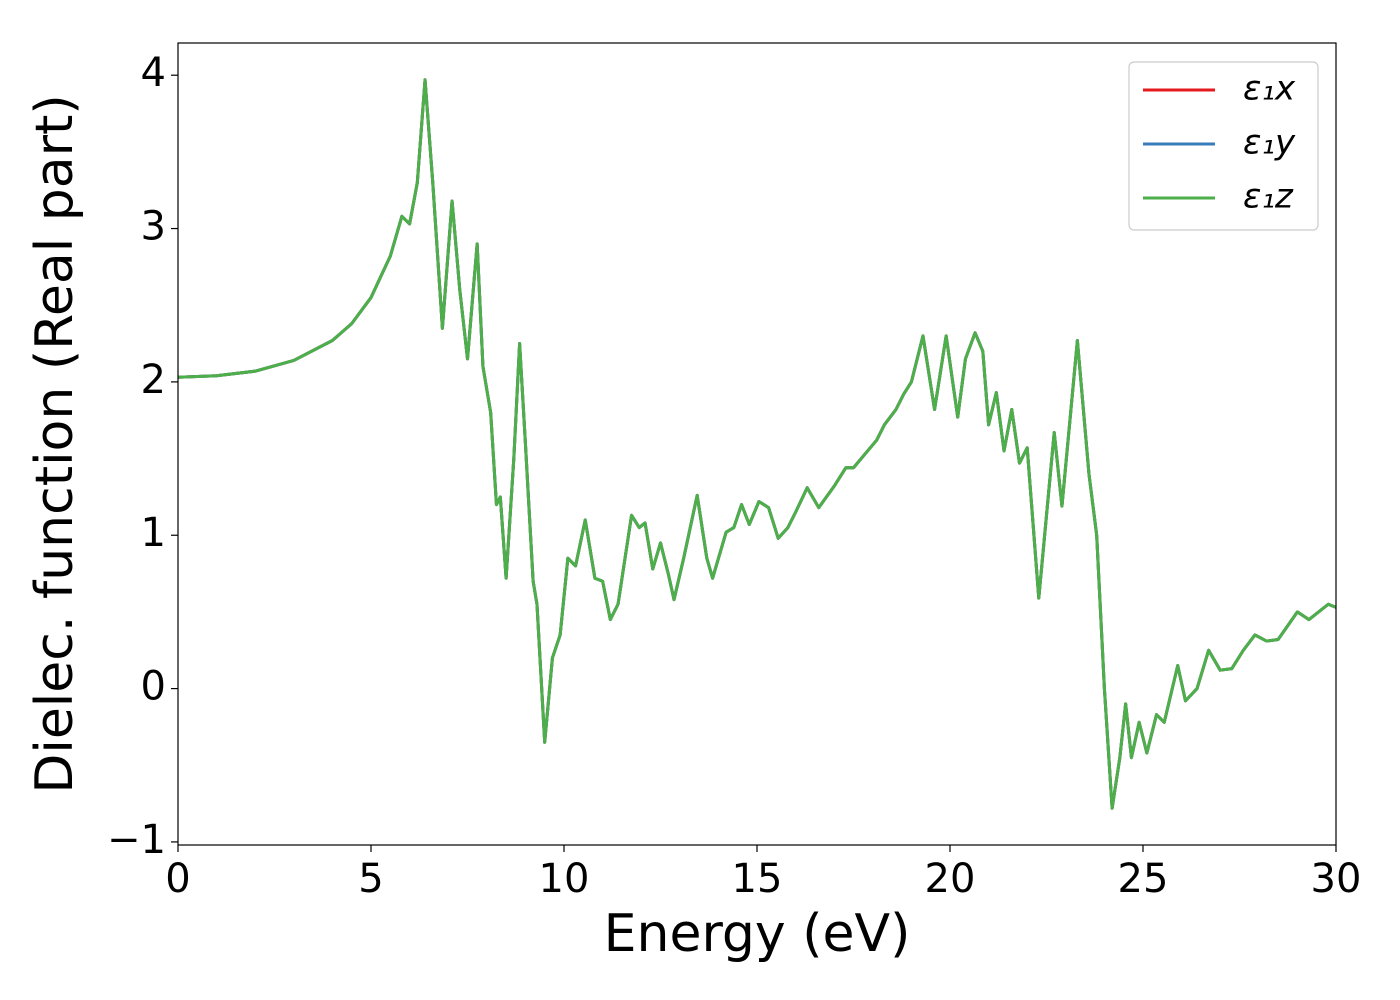 The width and height of the screenshot is (1400, 1000). I want to click on y-tick-label: 1, so click(153, 533).